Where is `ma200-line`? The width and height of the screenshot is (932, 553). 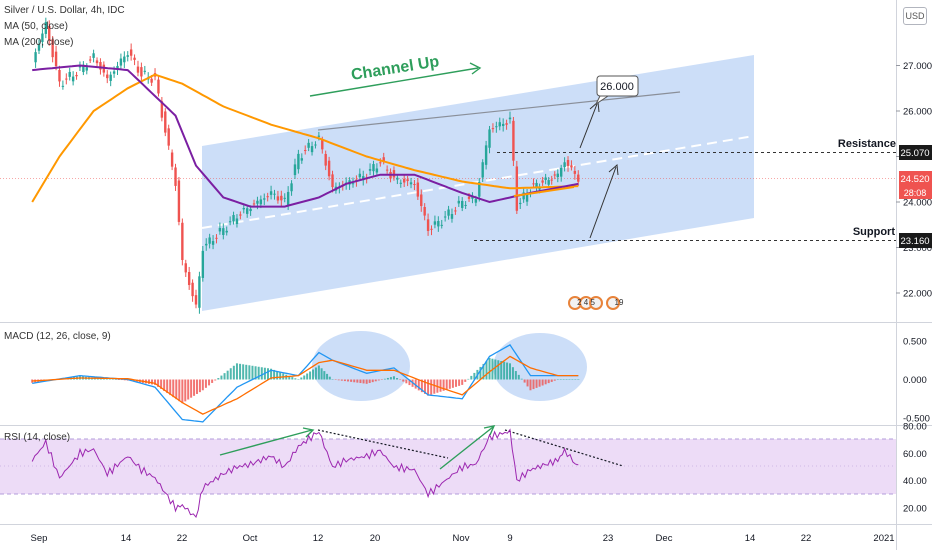 ma200-line is located at coordinates (305, 138).